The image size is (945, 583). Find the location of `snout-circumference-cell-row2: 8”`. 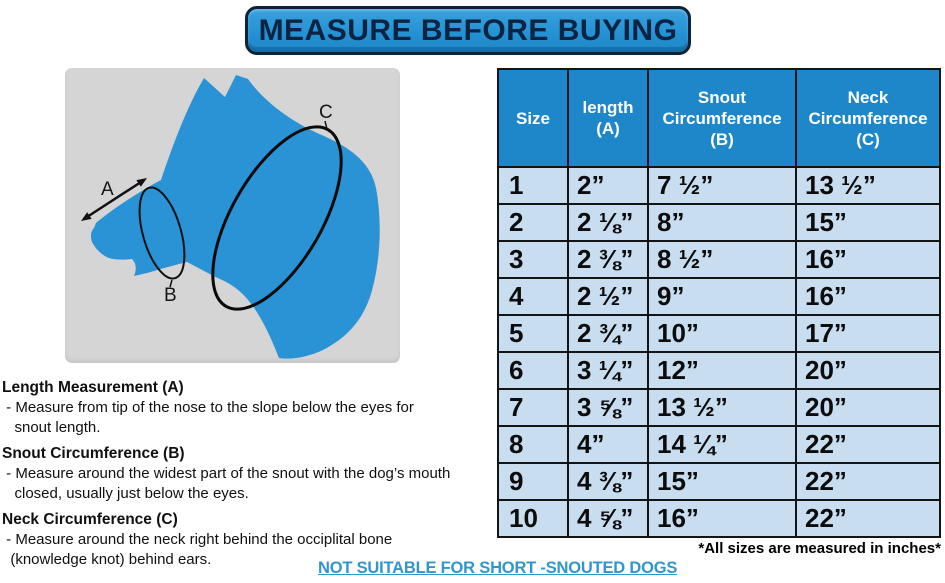

snout-circumference-cell-row2: 8” is located at coordinates (722, 222).